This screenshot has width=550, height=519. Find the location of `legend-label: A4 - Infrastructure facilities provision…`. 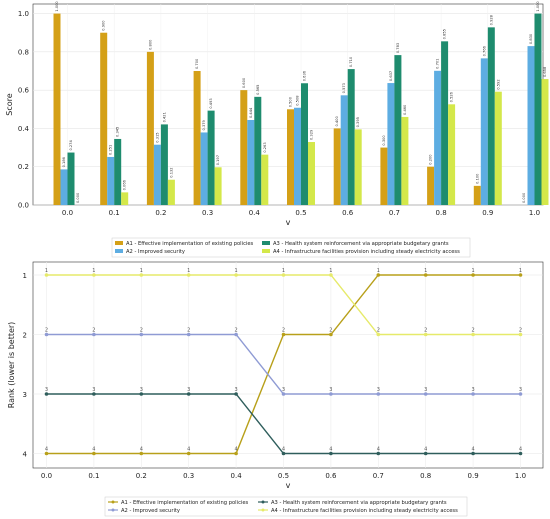

legend-label: A4 - Infrastructure facilities provision… is located at coordinates (364, 511).